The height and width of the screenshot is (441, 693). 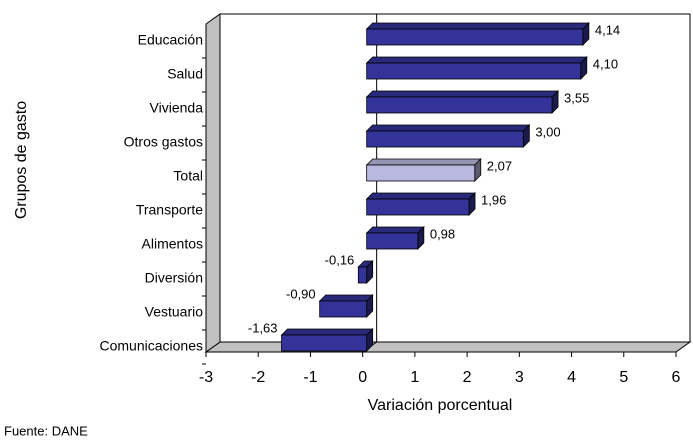 I want to click on value-label: -0,90, so click(x=301, y=293).